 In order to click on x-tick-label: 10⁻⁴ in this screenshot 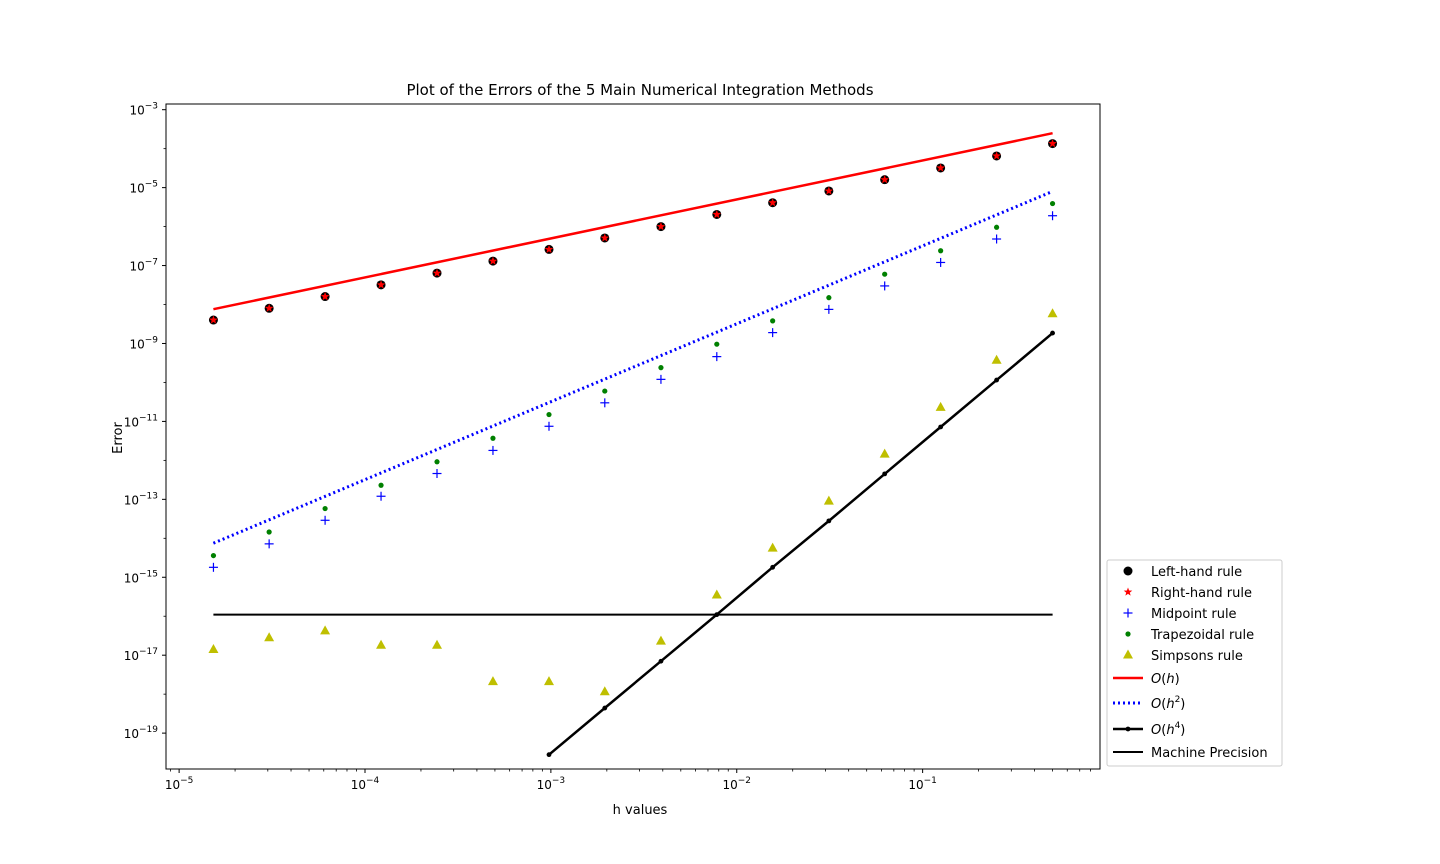, I will do `click(365, 784)`.